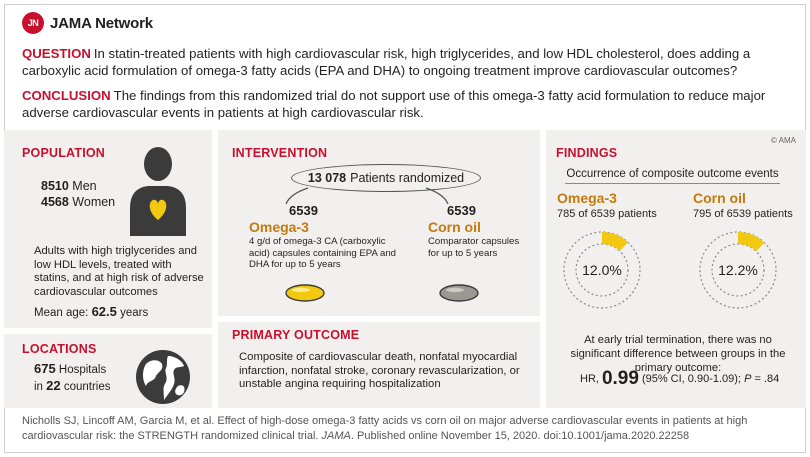  I want to click on intervention-title: INTERVENTION, so click(280, 153).